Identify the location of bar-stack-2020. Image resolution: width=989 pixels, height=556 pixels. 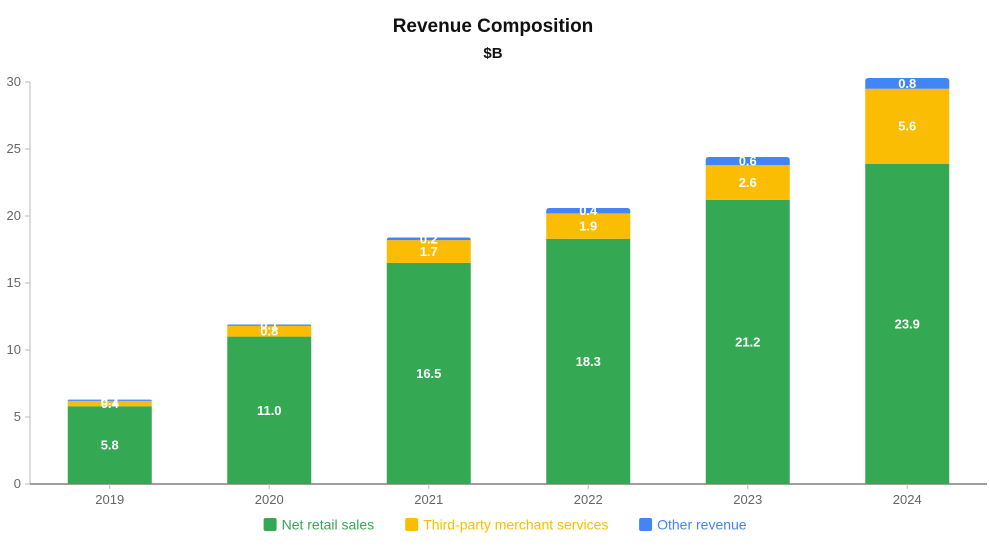
(269, 404).